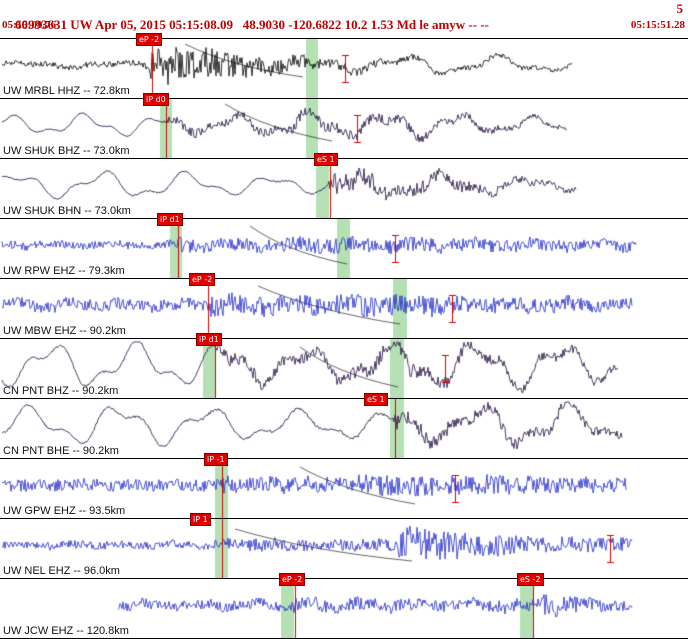 Image resolution: width=688 pixels, height=639 pixels. I want to click on window-start-time: 05:15:09.76, so click(29, 25).